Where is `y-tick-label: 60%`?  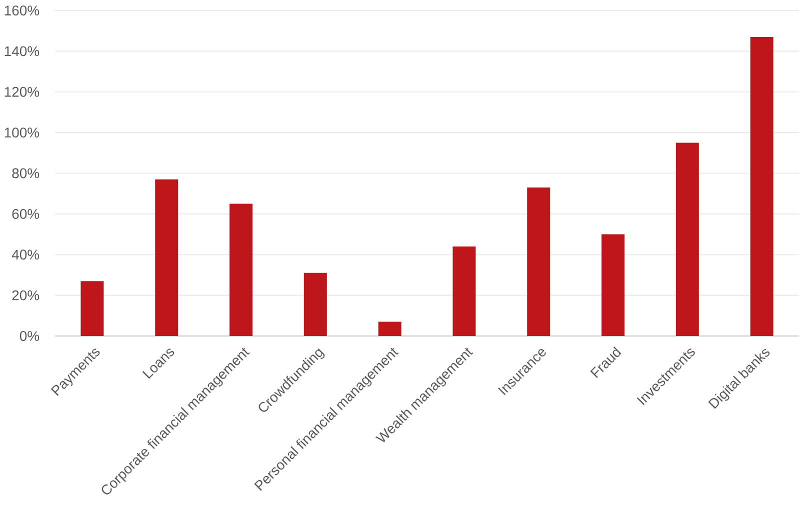 y-tick-label: 60% is located at coordinates (26, 213).